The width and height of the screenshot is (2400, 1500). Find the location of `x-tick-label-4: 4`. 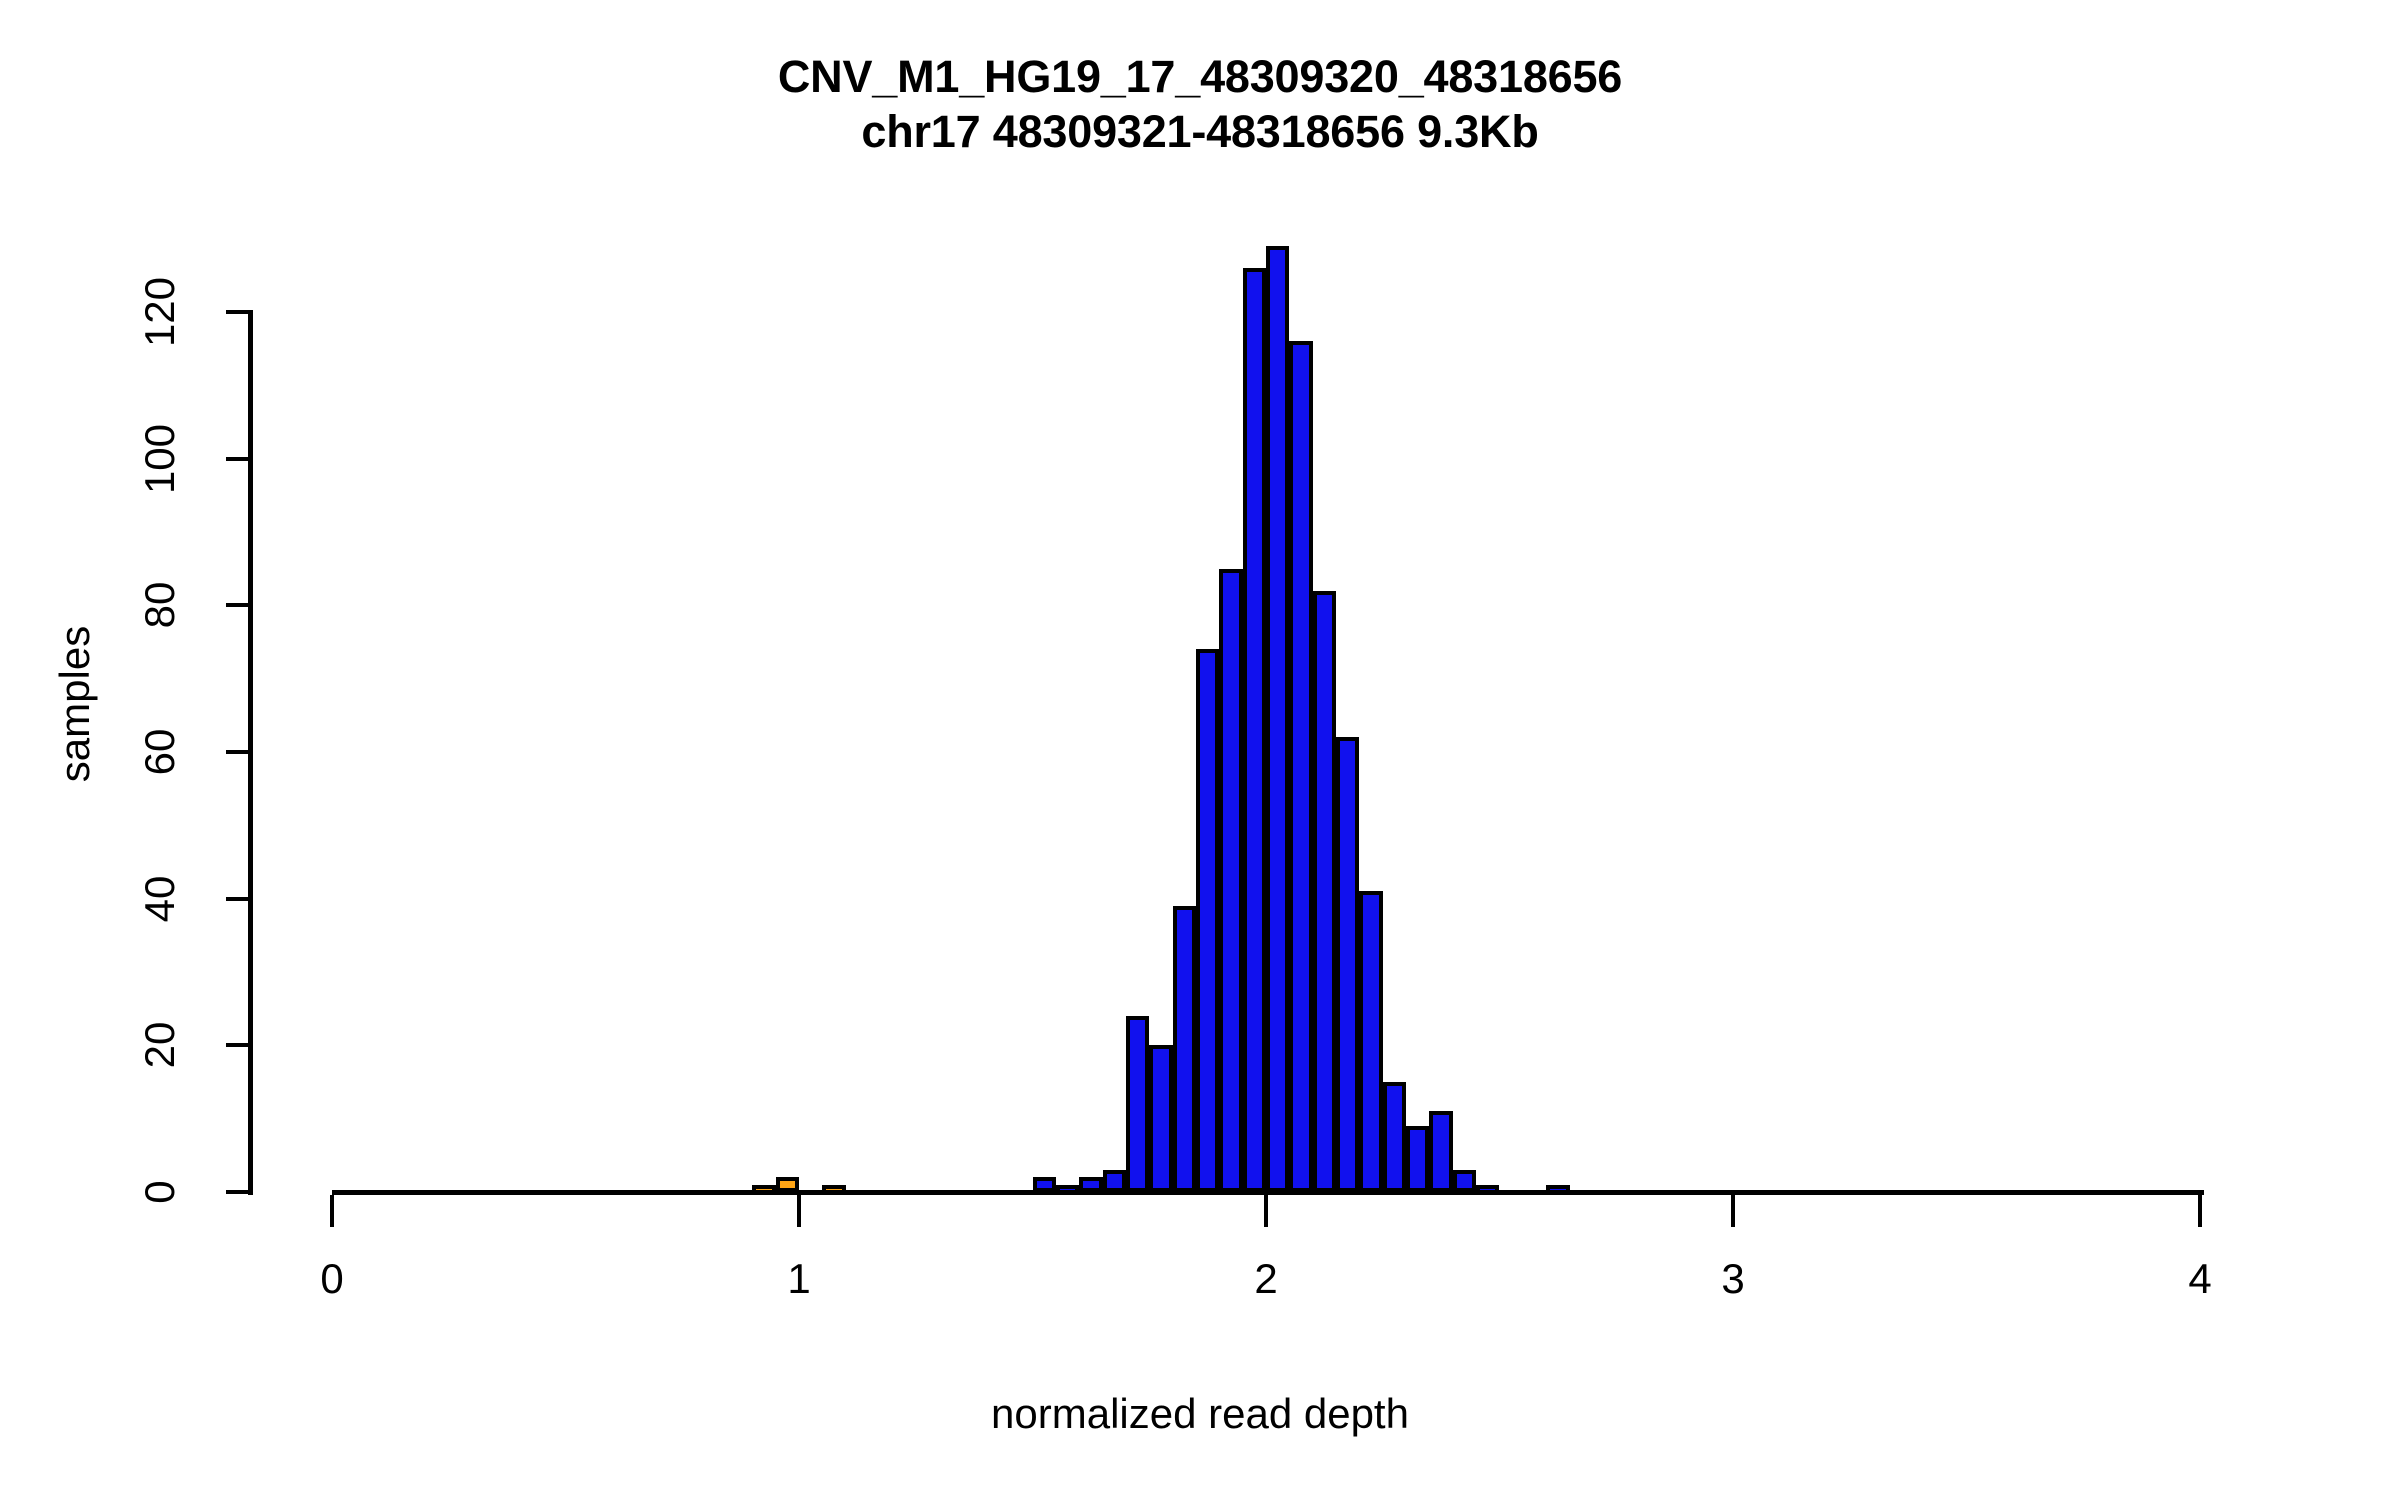

x-tick-label-4: 4 is located at coordinates (2200, 1278).